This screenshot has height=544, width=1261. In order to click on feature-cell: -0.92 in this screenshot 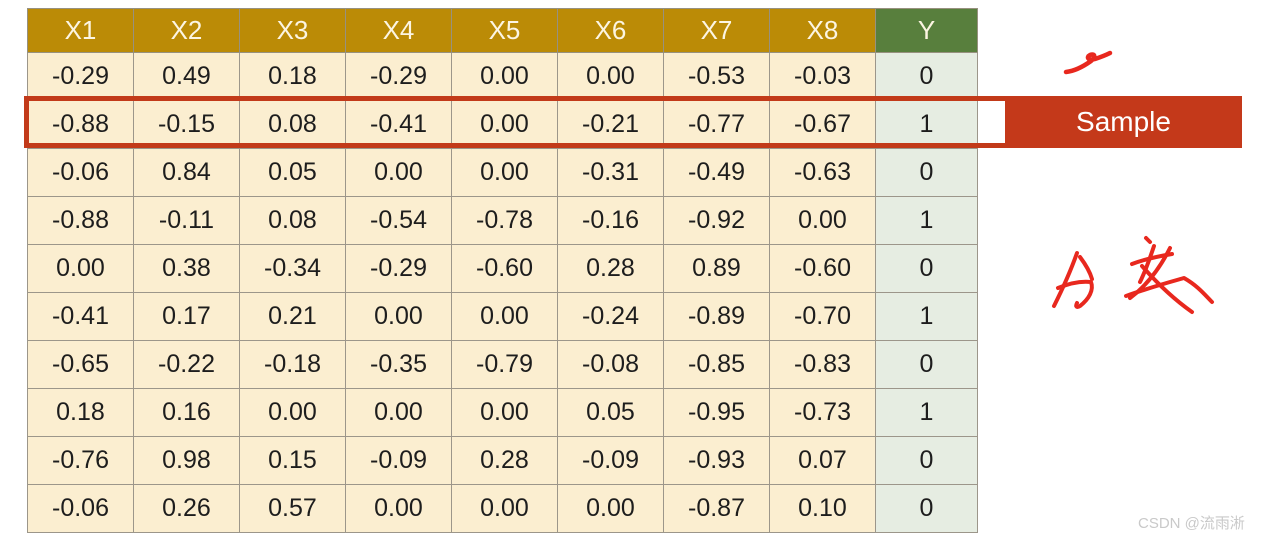, I will do `click(716, 220)`.